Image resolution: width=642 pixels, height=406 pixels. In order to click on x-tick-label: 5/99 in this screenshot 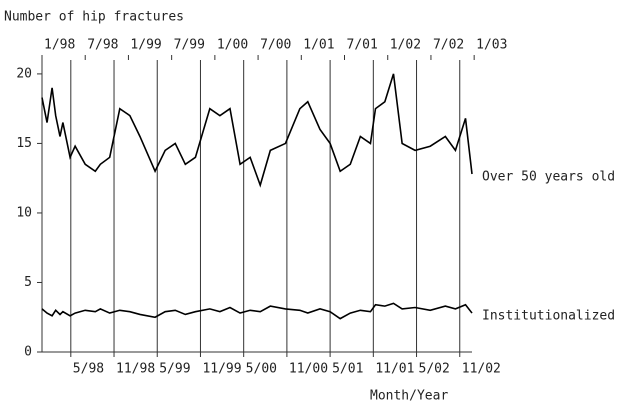, I will do `click(174, 369)`.